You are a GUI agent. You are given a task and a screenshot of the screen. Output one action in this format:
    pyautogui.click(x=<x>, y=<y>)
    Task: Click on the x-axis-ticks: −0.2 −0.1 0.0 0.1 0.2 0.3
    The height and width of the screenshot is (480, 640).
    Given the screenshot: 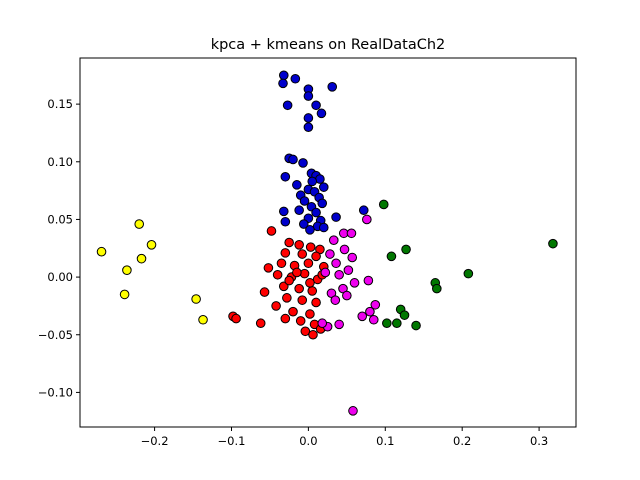 What is the action you would take?
    pyautogui.click(x=344, y=437)
    